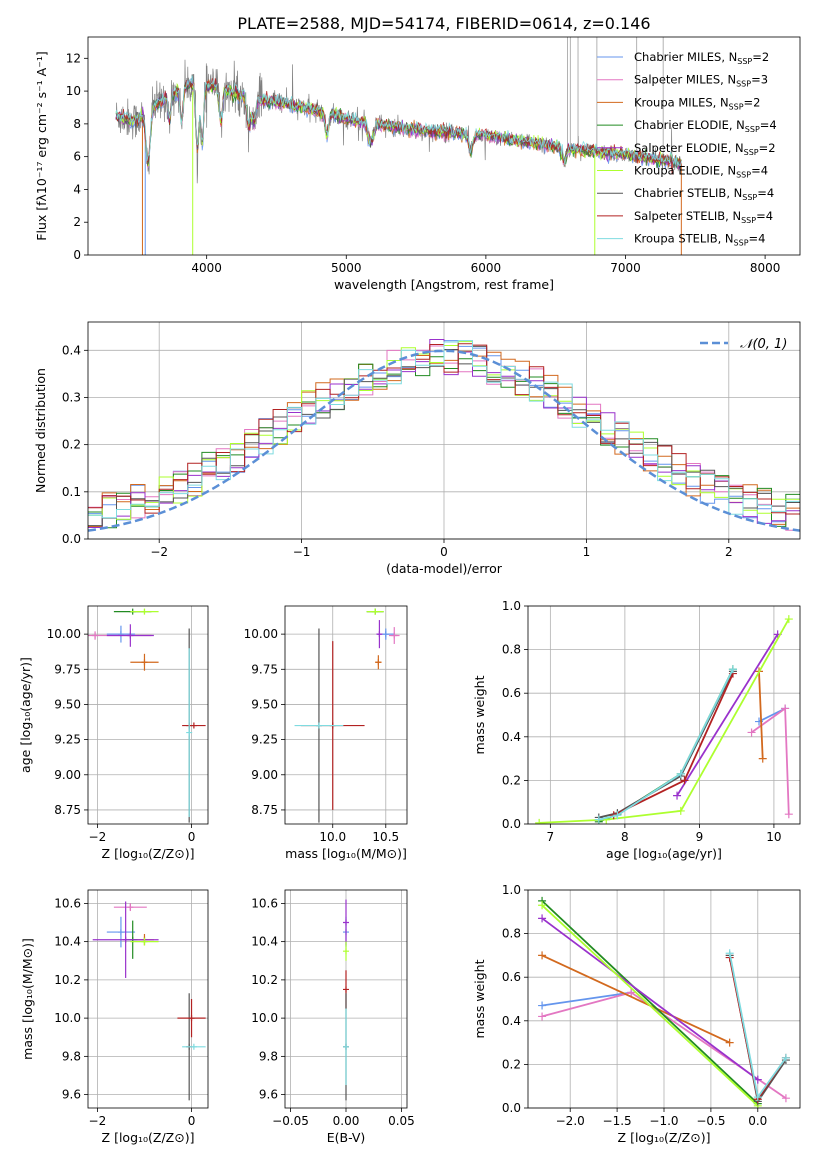  Describe the element at coordinates (625, 268) in the screenshot. I see `x-tick-label: 7000` at that location.